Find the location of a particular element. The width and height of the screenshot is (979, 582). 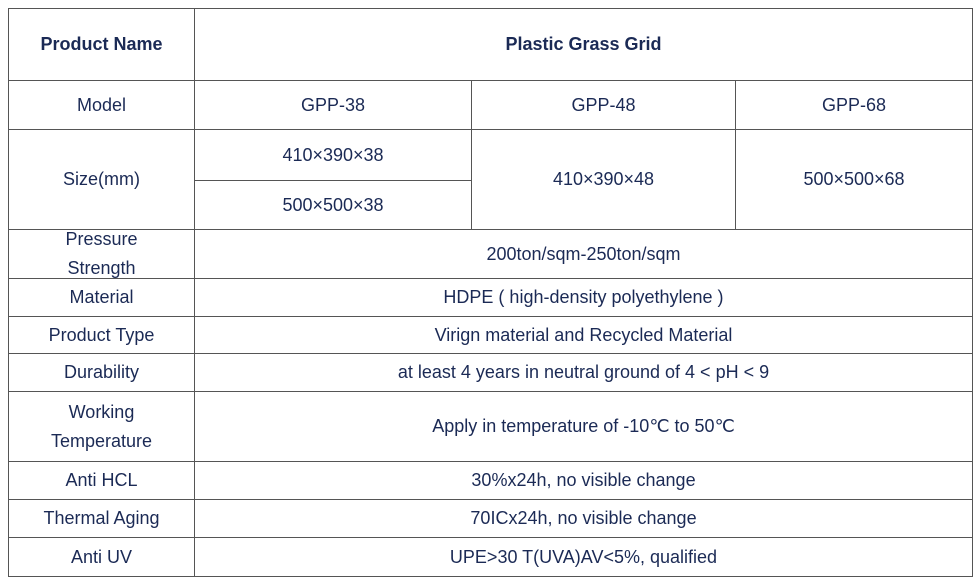

row-label: Anti HCL is located at coordinates (101, 480).